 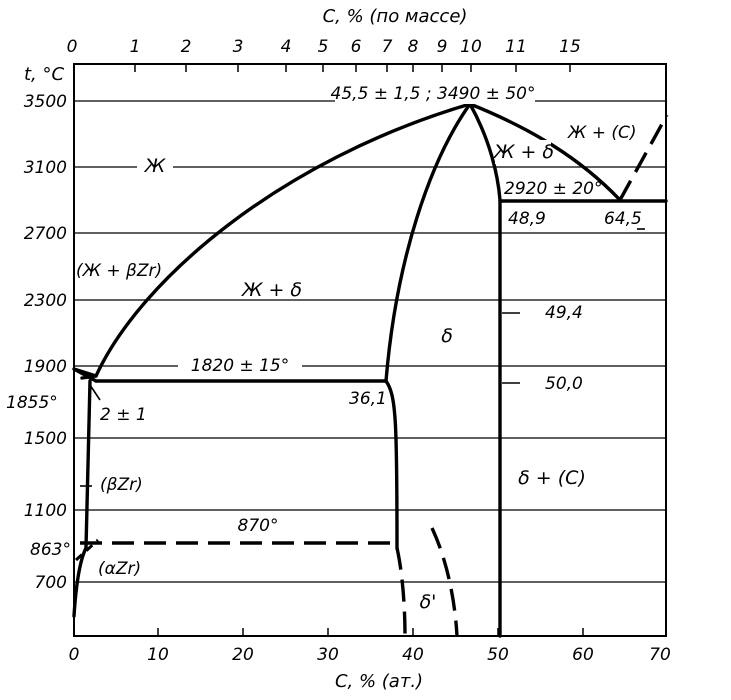 I want to click on phase-liquid-c: Ж + (С), so click(x=602, y=133).